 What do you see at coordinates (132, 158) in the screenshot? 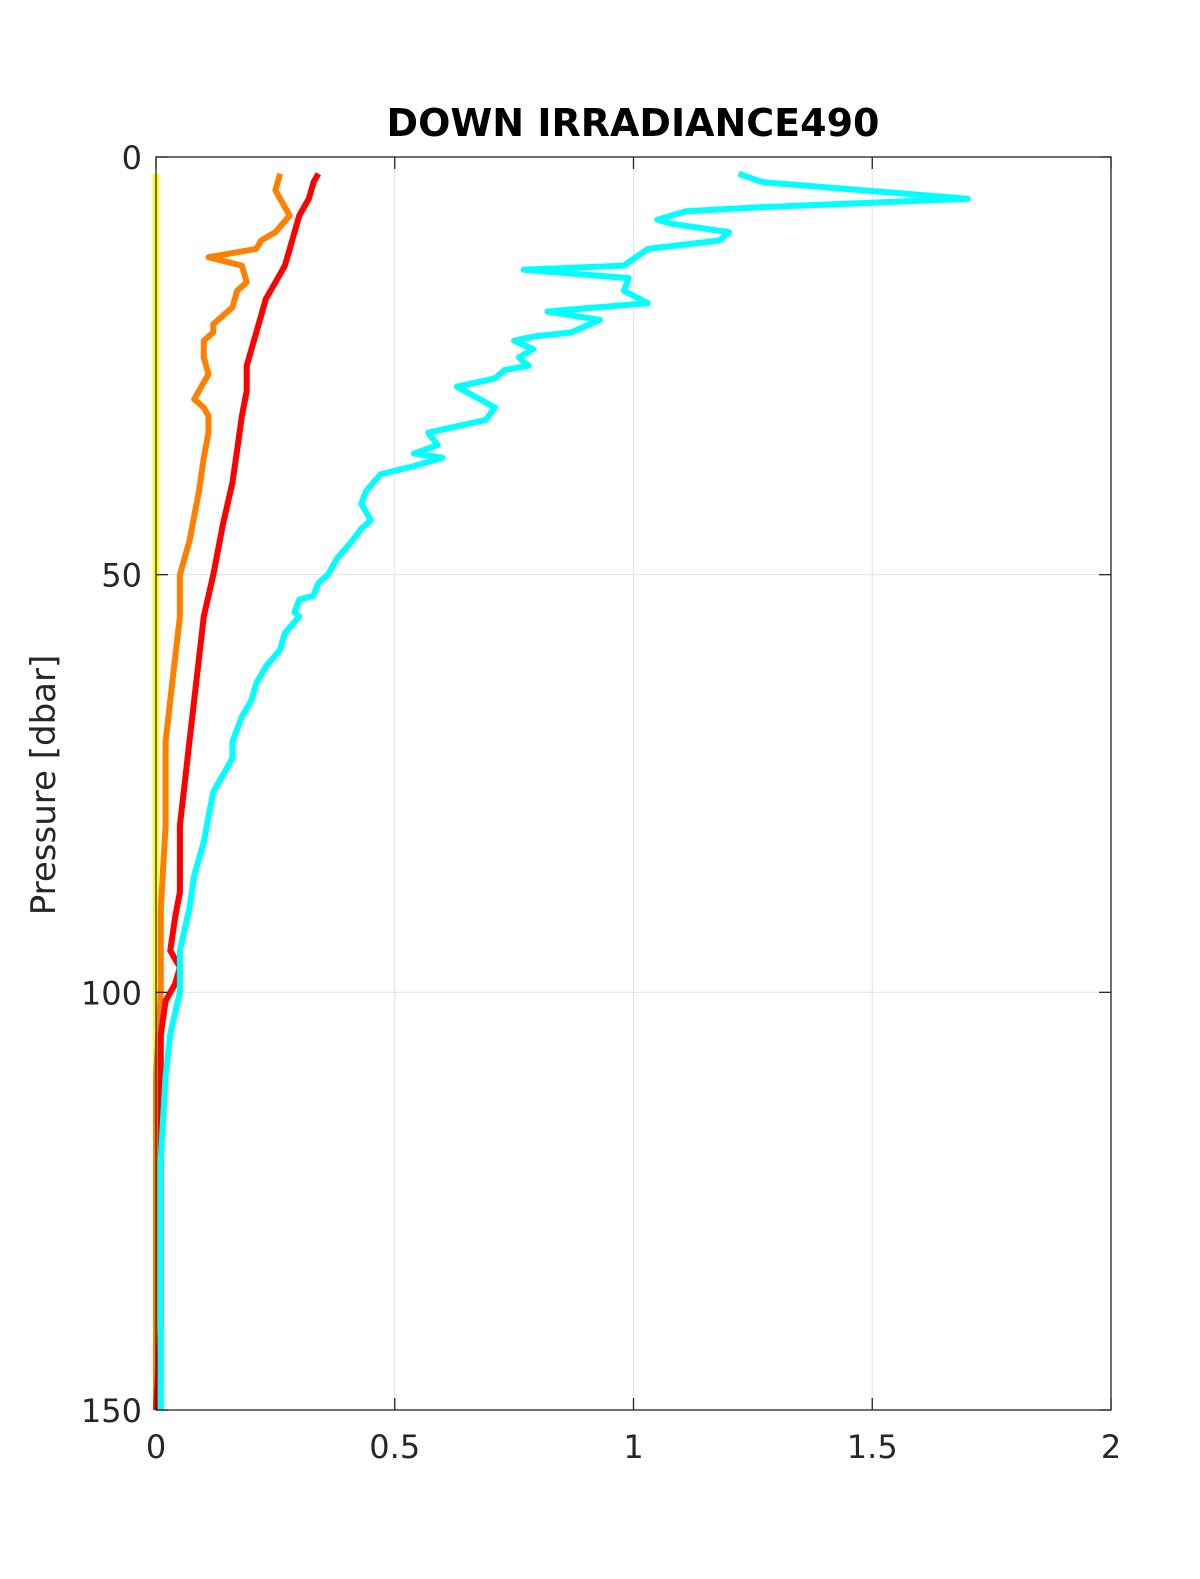
I see `y-tick-label: 0` at bounding box center [132, 158].